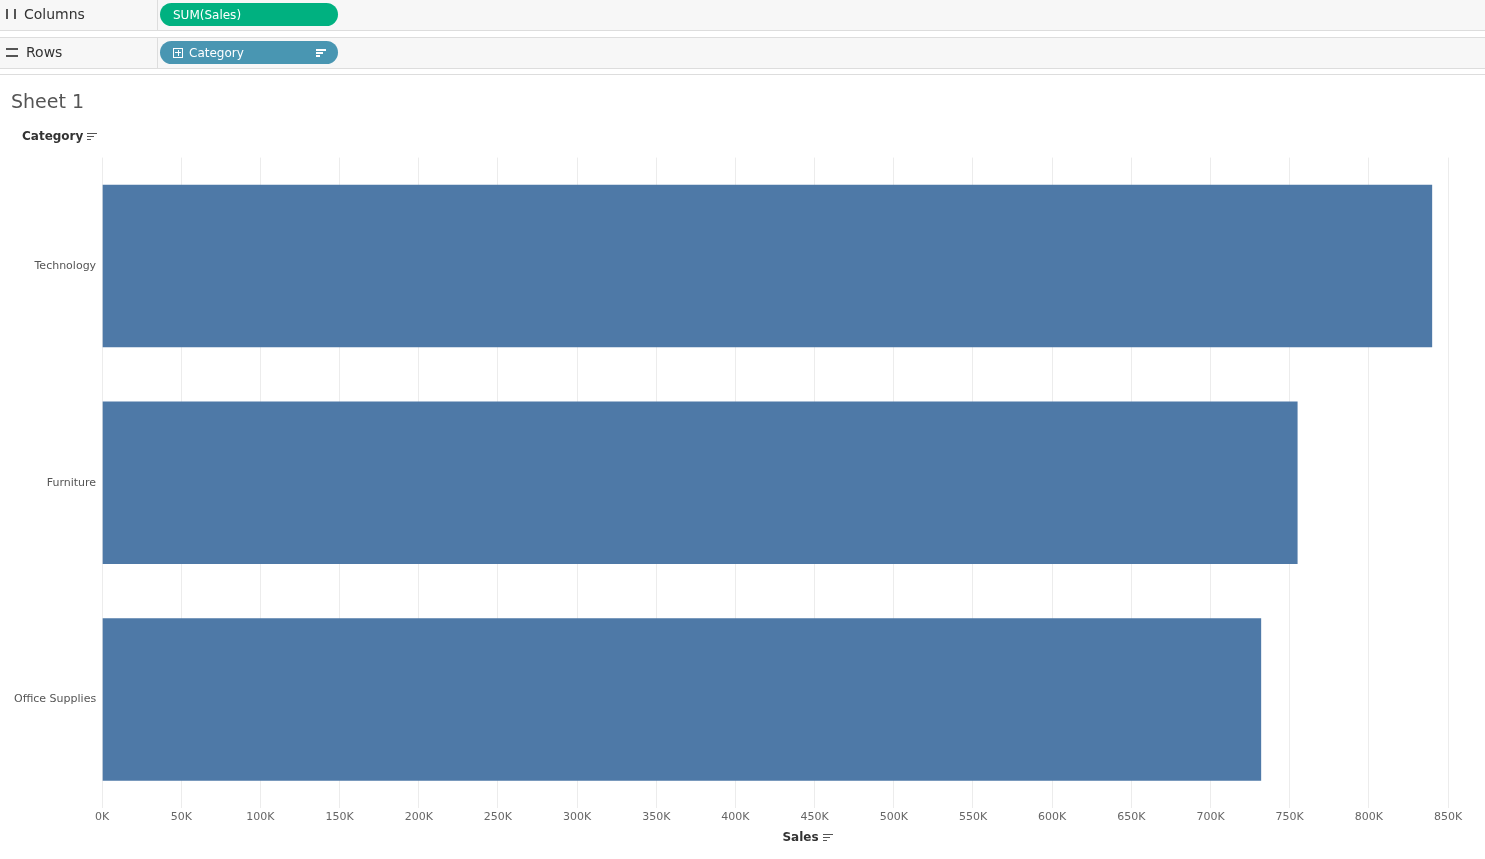  I want to click on x-tick-label: 700K, so click(1211, 817).